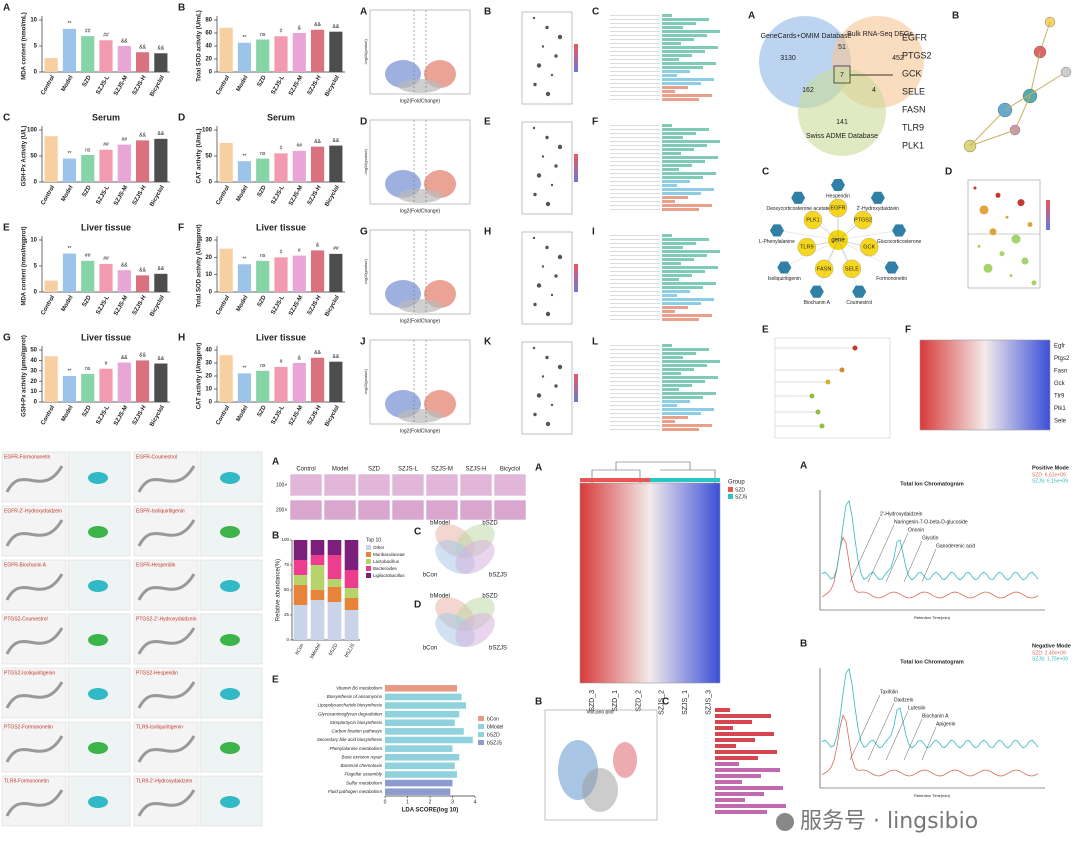 Image resolution: width=1080 pixels, height=842 pixels. Describe the element at coordinates (859, 303) in the screenshot. I see `compound-label: Coumestrol` at that location.